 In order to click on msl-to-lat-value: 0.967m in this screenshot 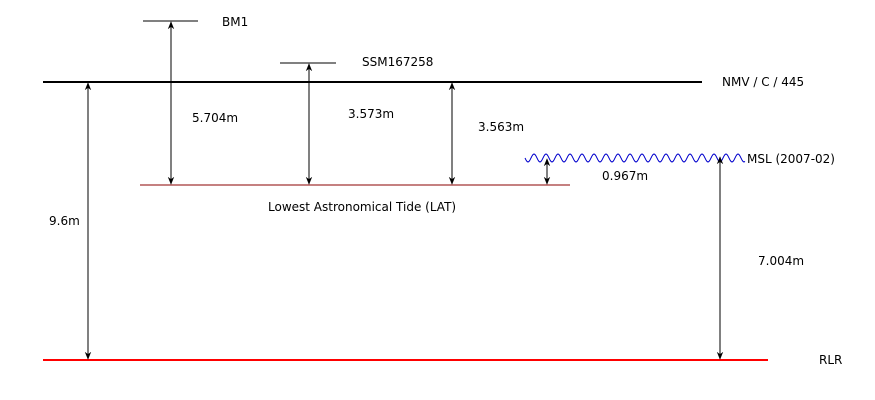, I will do `click(625, 176)`.